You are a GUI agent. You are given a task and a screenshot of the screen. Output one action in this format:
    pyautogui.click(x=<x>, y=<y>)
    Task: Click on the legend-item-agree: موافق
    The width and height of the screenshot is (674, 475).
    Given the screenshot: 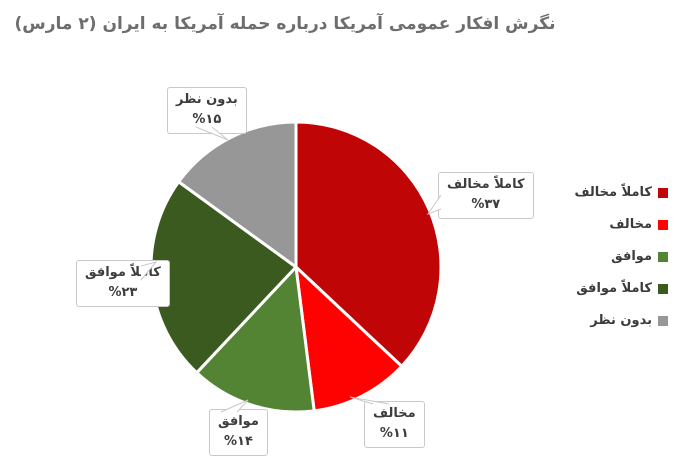 What is the action you would take?
    pyautogui.click(x=639, y=257)
    